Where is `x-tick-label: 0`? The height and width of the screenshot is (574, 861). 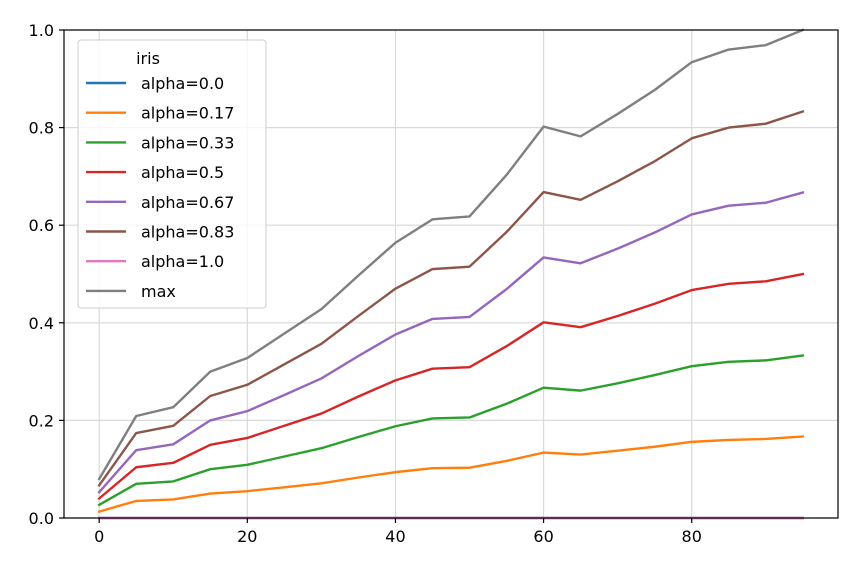 x-tick-label: 0 is located at coordinates (99, 536).